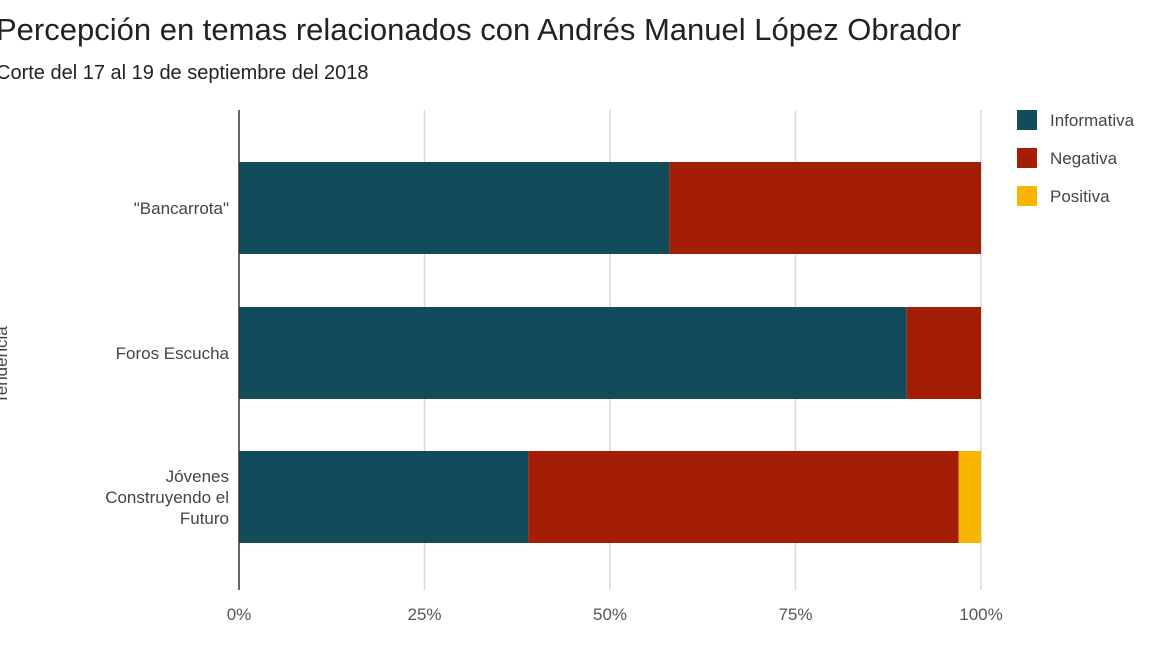 The height and width of the screenshot is (648, 1152). What do you see at coordinates (173, 353) in the screenshot?
I see `category-label: Foros Escucha` at bounding box center [173, 353].